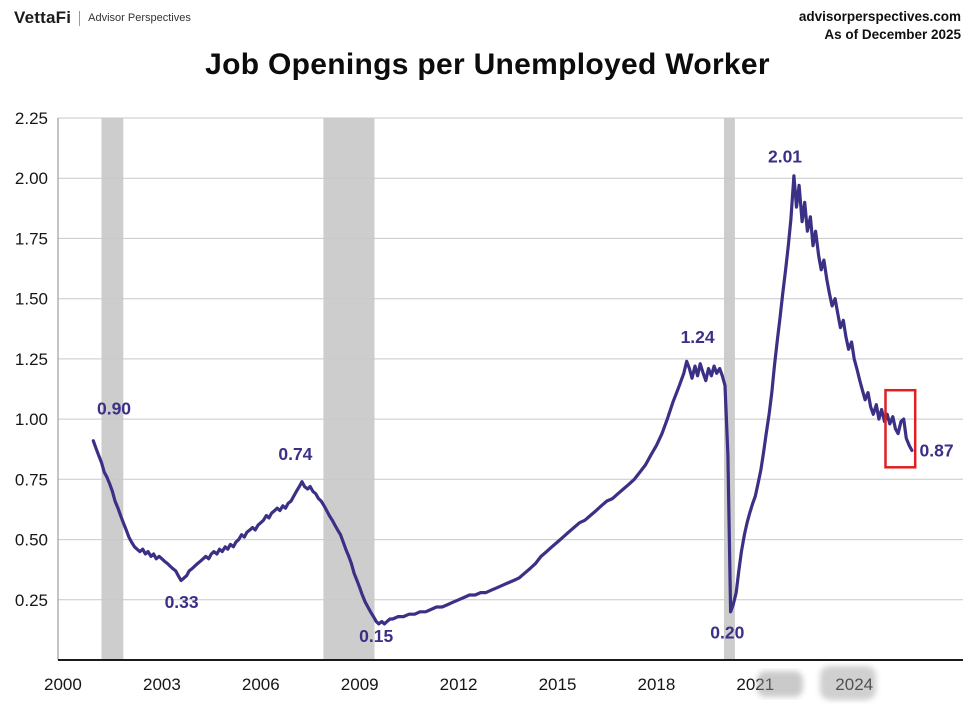 Image resolution: width=975 pixels, height=714 pixels. Describe the element at coordinates (182, 602) in the screenshot. I see `annotation-0.33: 0.33` at that location.